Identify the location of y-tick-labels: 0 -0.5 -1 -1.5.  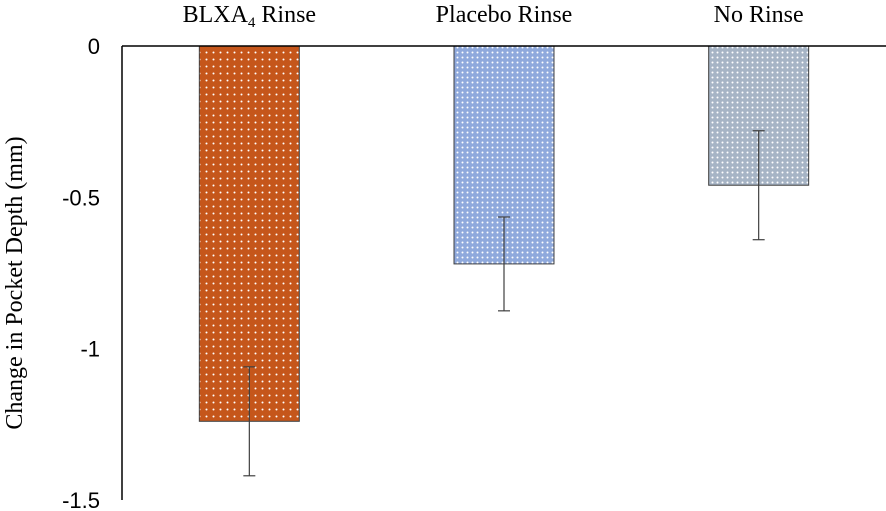
(81, 272).